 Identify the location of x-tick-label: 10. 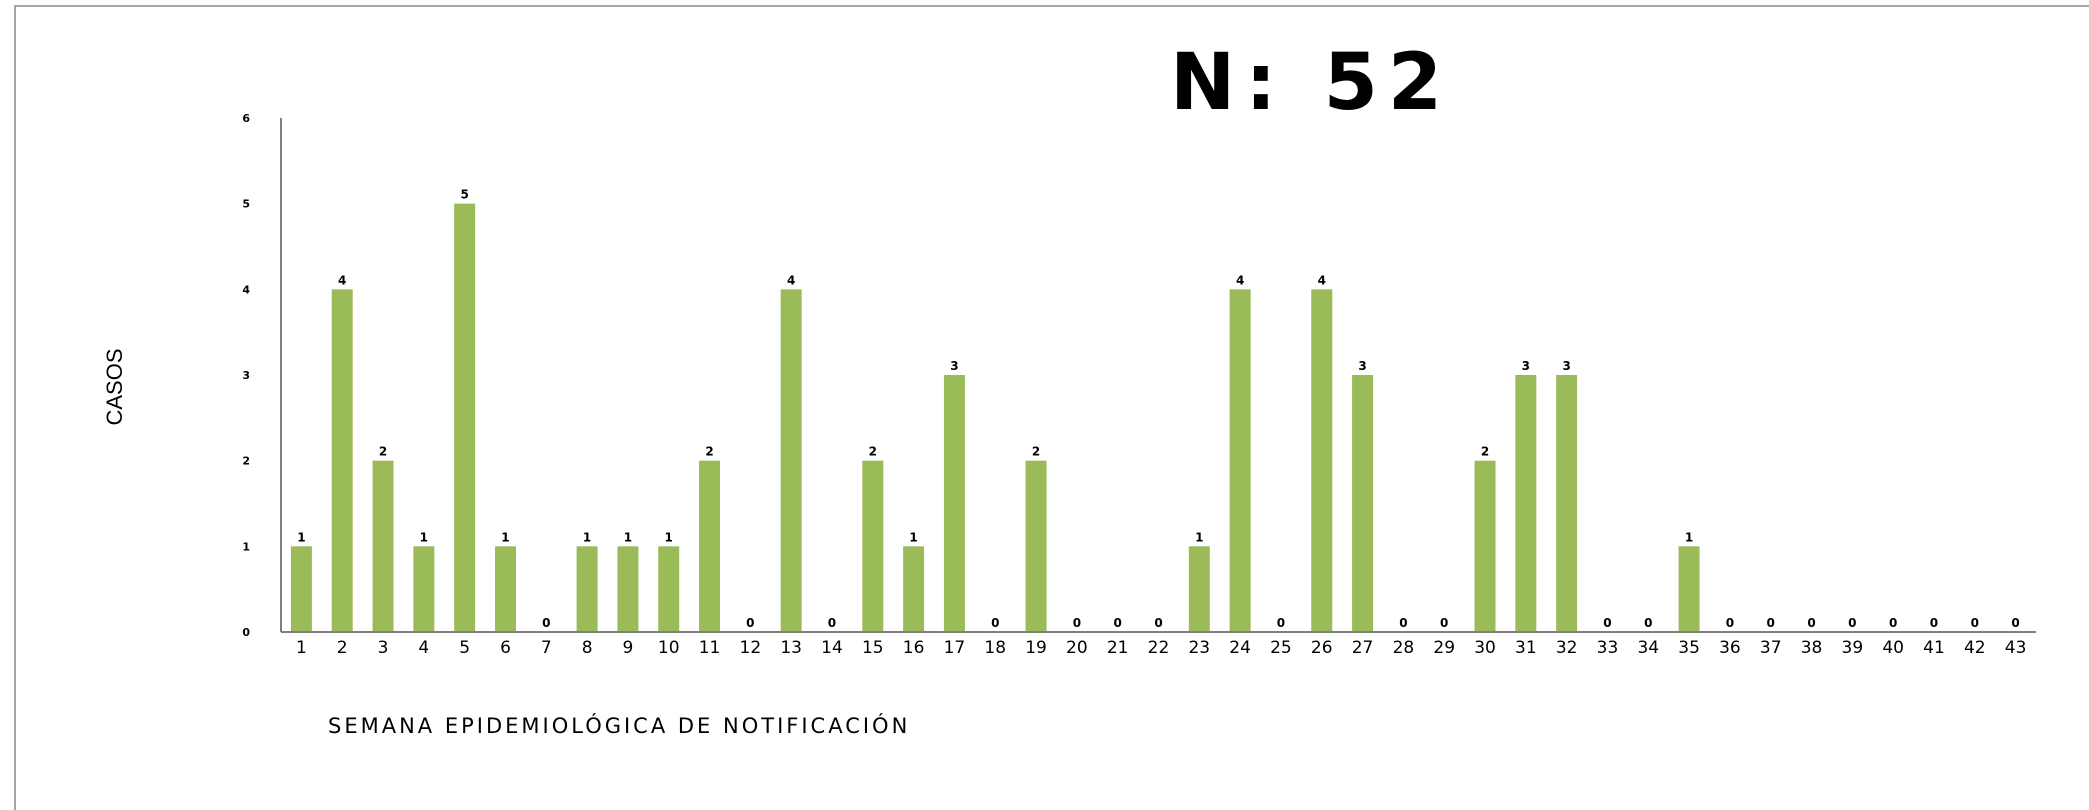
(669, 648).